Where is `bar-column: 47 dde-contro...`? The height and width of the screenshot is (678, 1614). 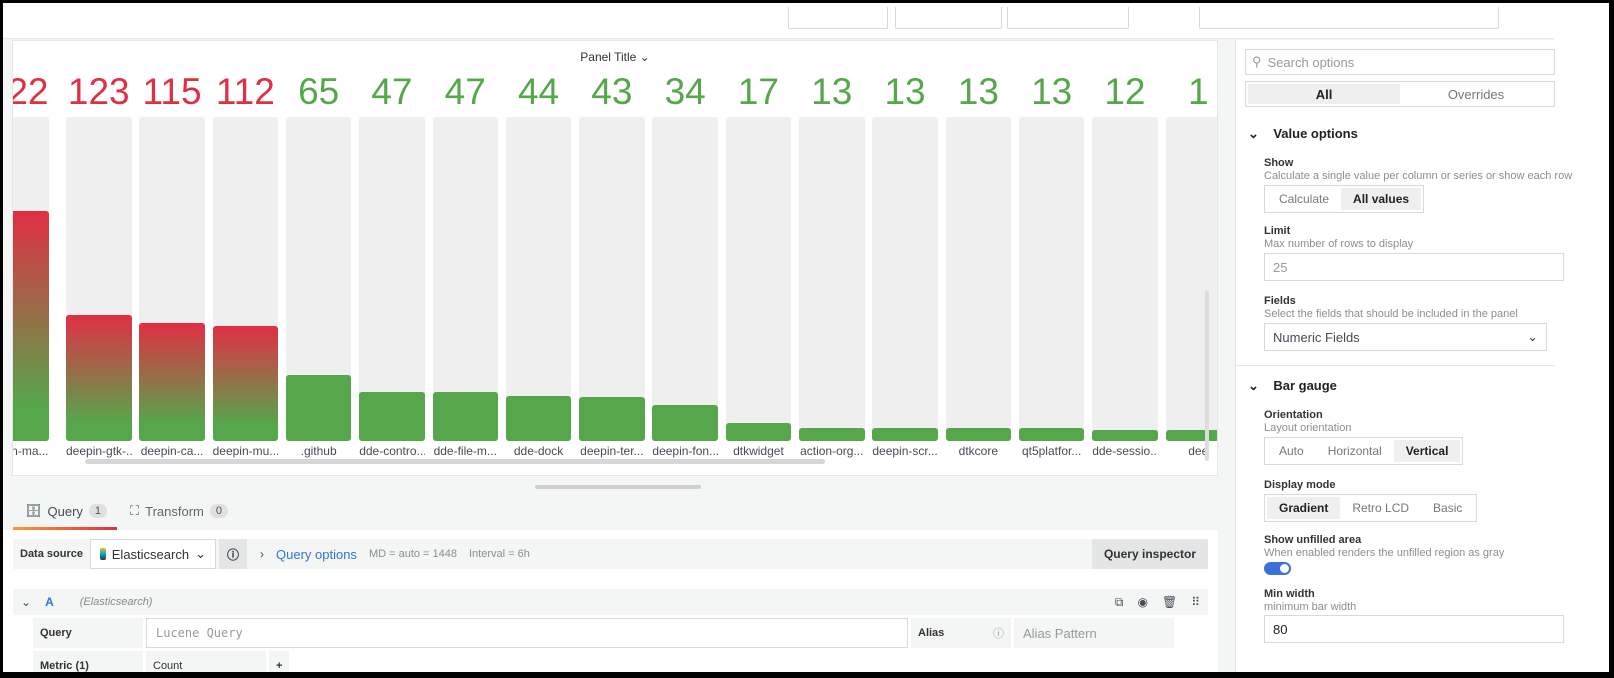
bar-column: 47 dde-contro... is located at coordinates (392, 251).